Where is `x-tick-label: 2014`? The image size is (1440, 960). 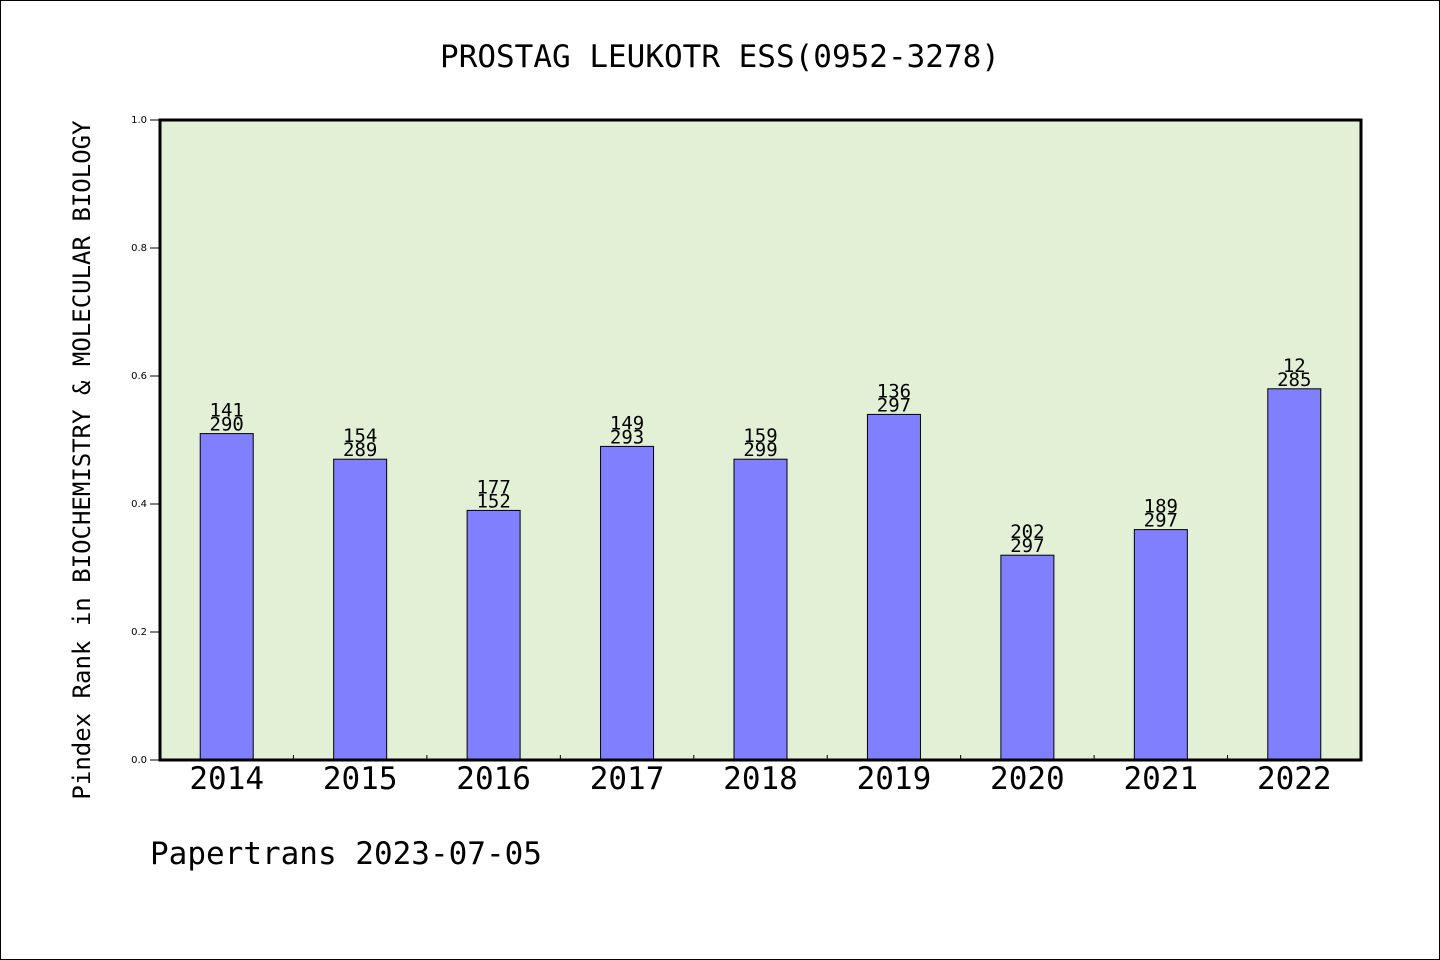 x-tick-label: 2014 is located at coordinates (226, 779).